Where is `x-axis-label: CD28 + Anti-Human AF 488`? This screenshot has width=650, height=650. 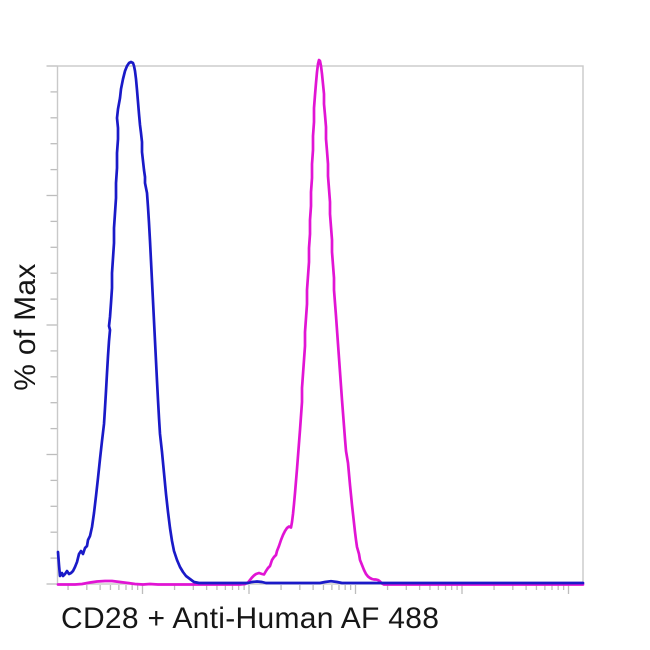 x-axis-label: CD28 + Anti-Human AF 488 is located at coordinates (250, 618).